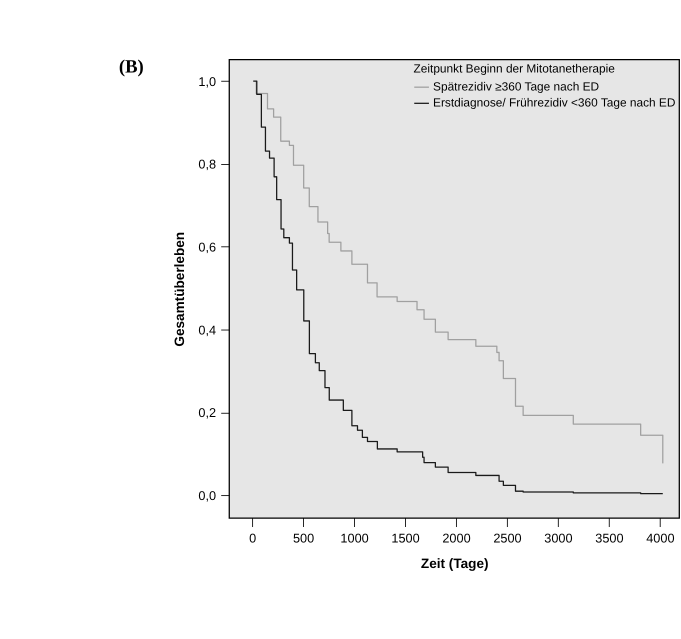  What do you see at coordinates (405, 538) in the screenshot?
I see `x-tick-label: 1500` at bounding box center [405, 538].